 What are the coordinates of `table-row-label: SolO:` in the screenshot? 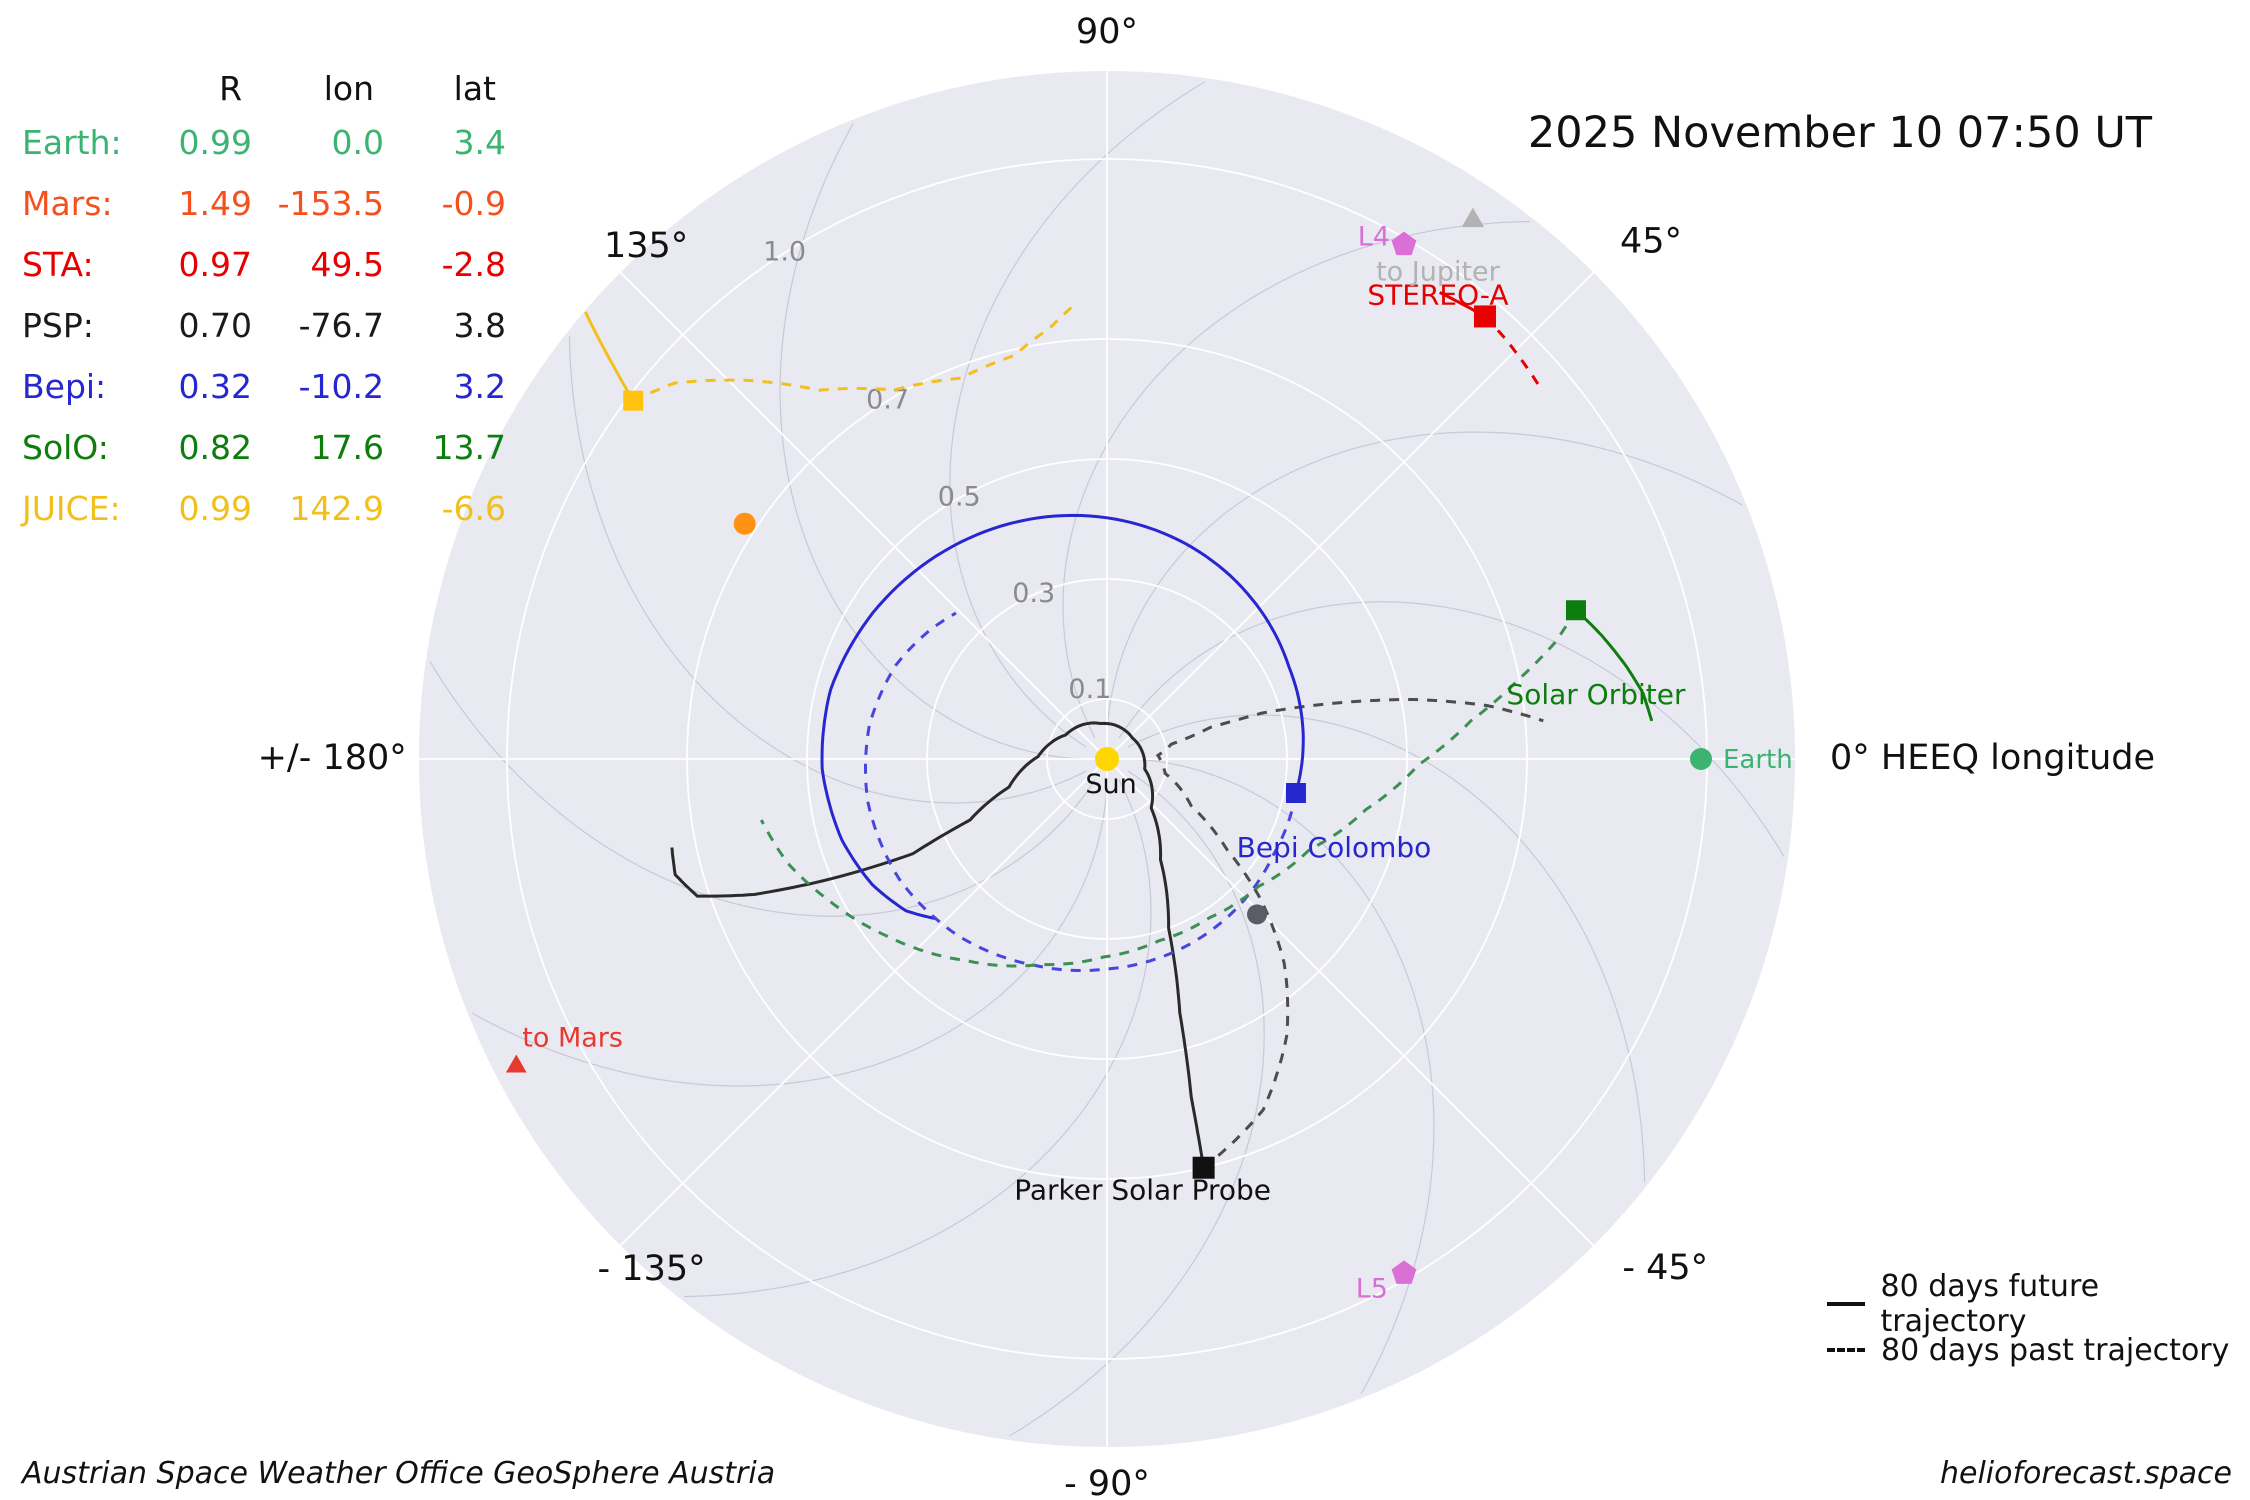 It's located at (65, 447).